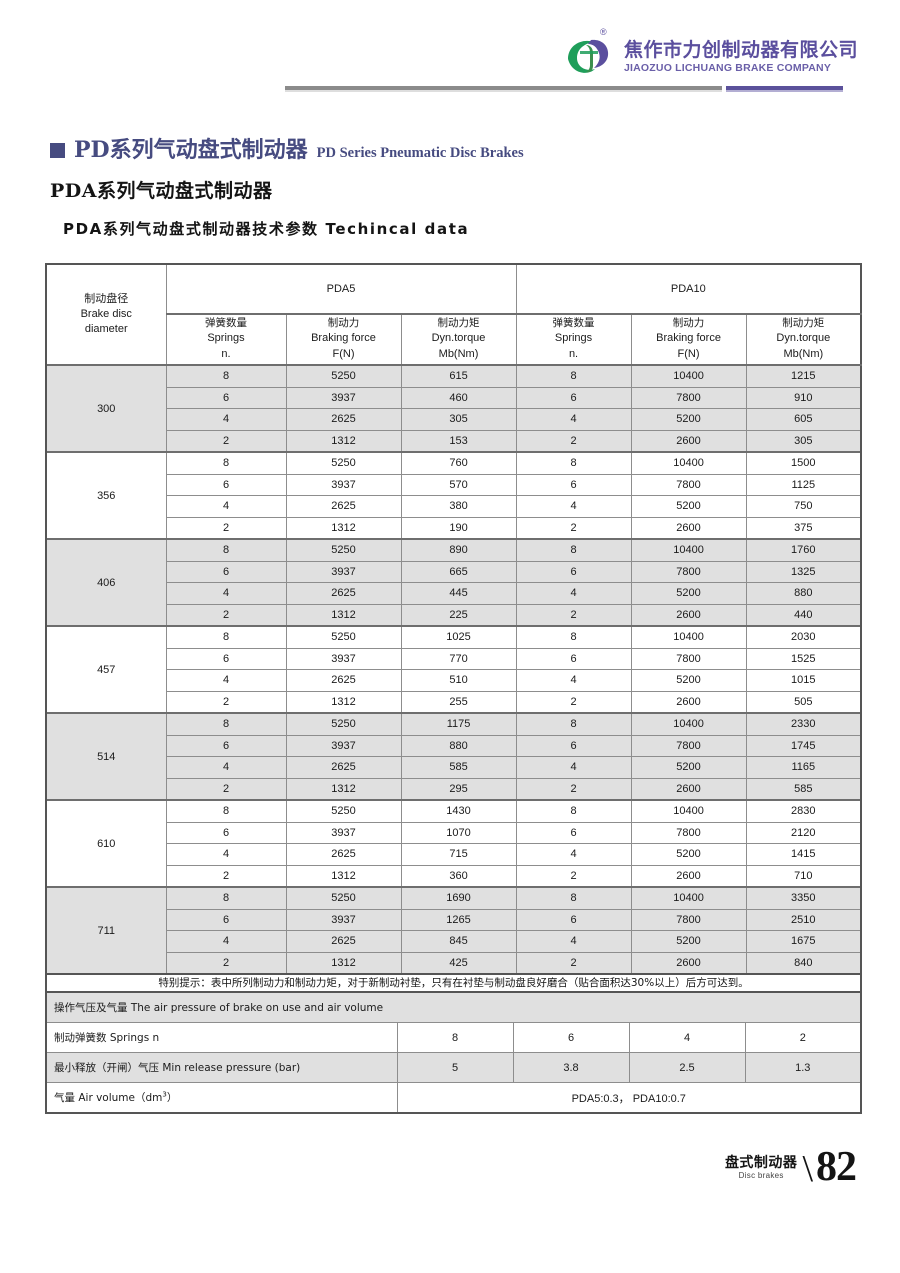 This screenshot has width=900, height=1273. What do you see at coordinates (804, 898) in the screenshot?
I see `cell-pda10-torque: 3350` at bounding box center [804, 898].